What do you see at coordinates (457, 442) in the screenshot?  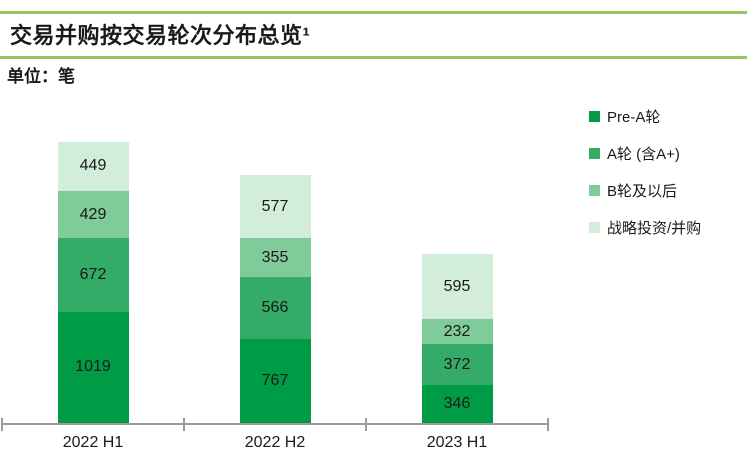 I see `x-axis-label: 2023 H1` at bounding box center [457, 442].